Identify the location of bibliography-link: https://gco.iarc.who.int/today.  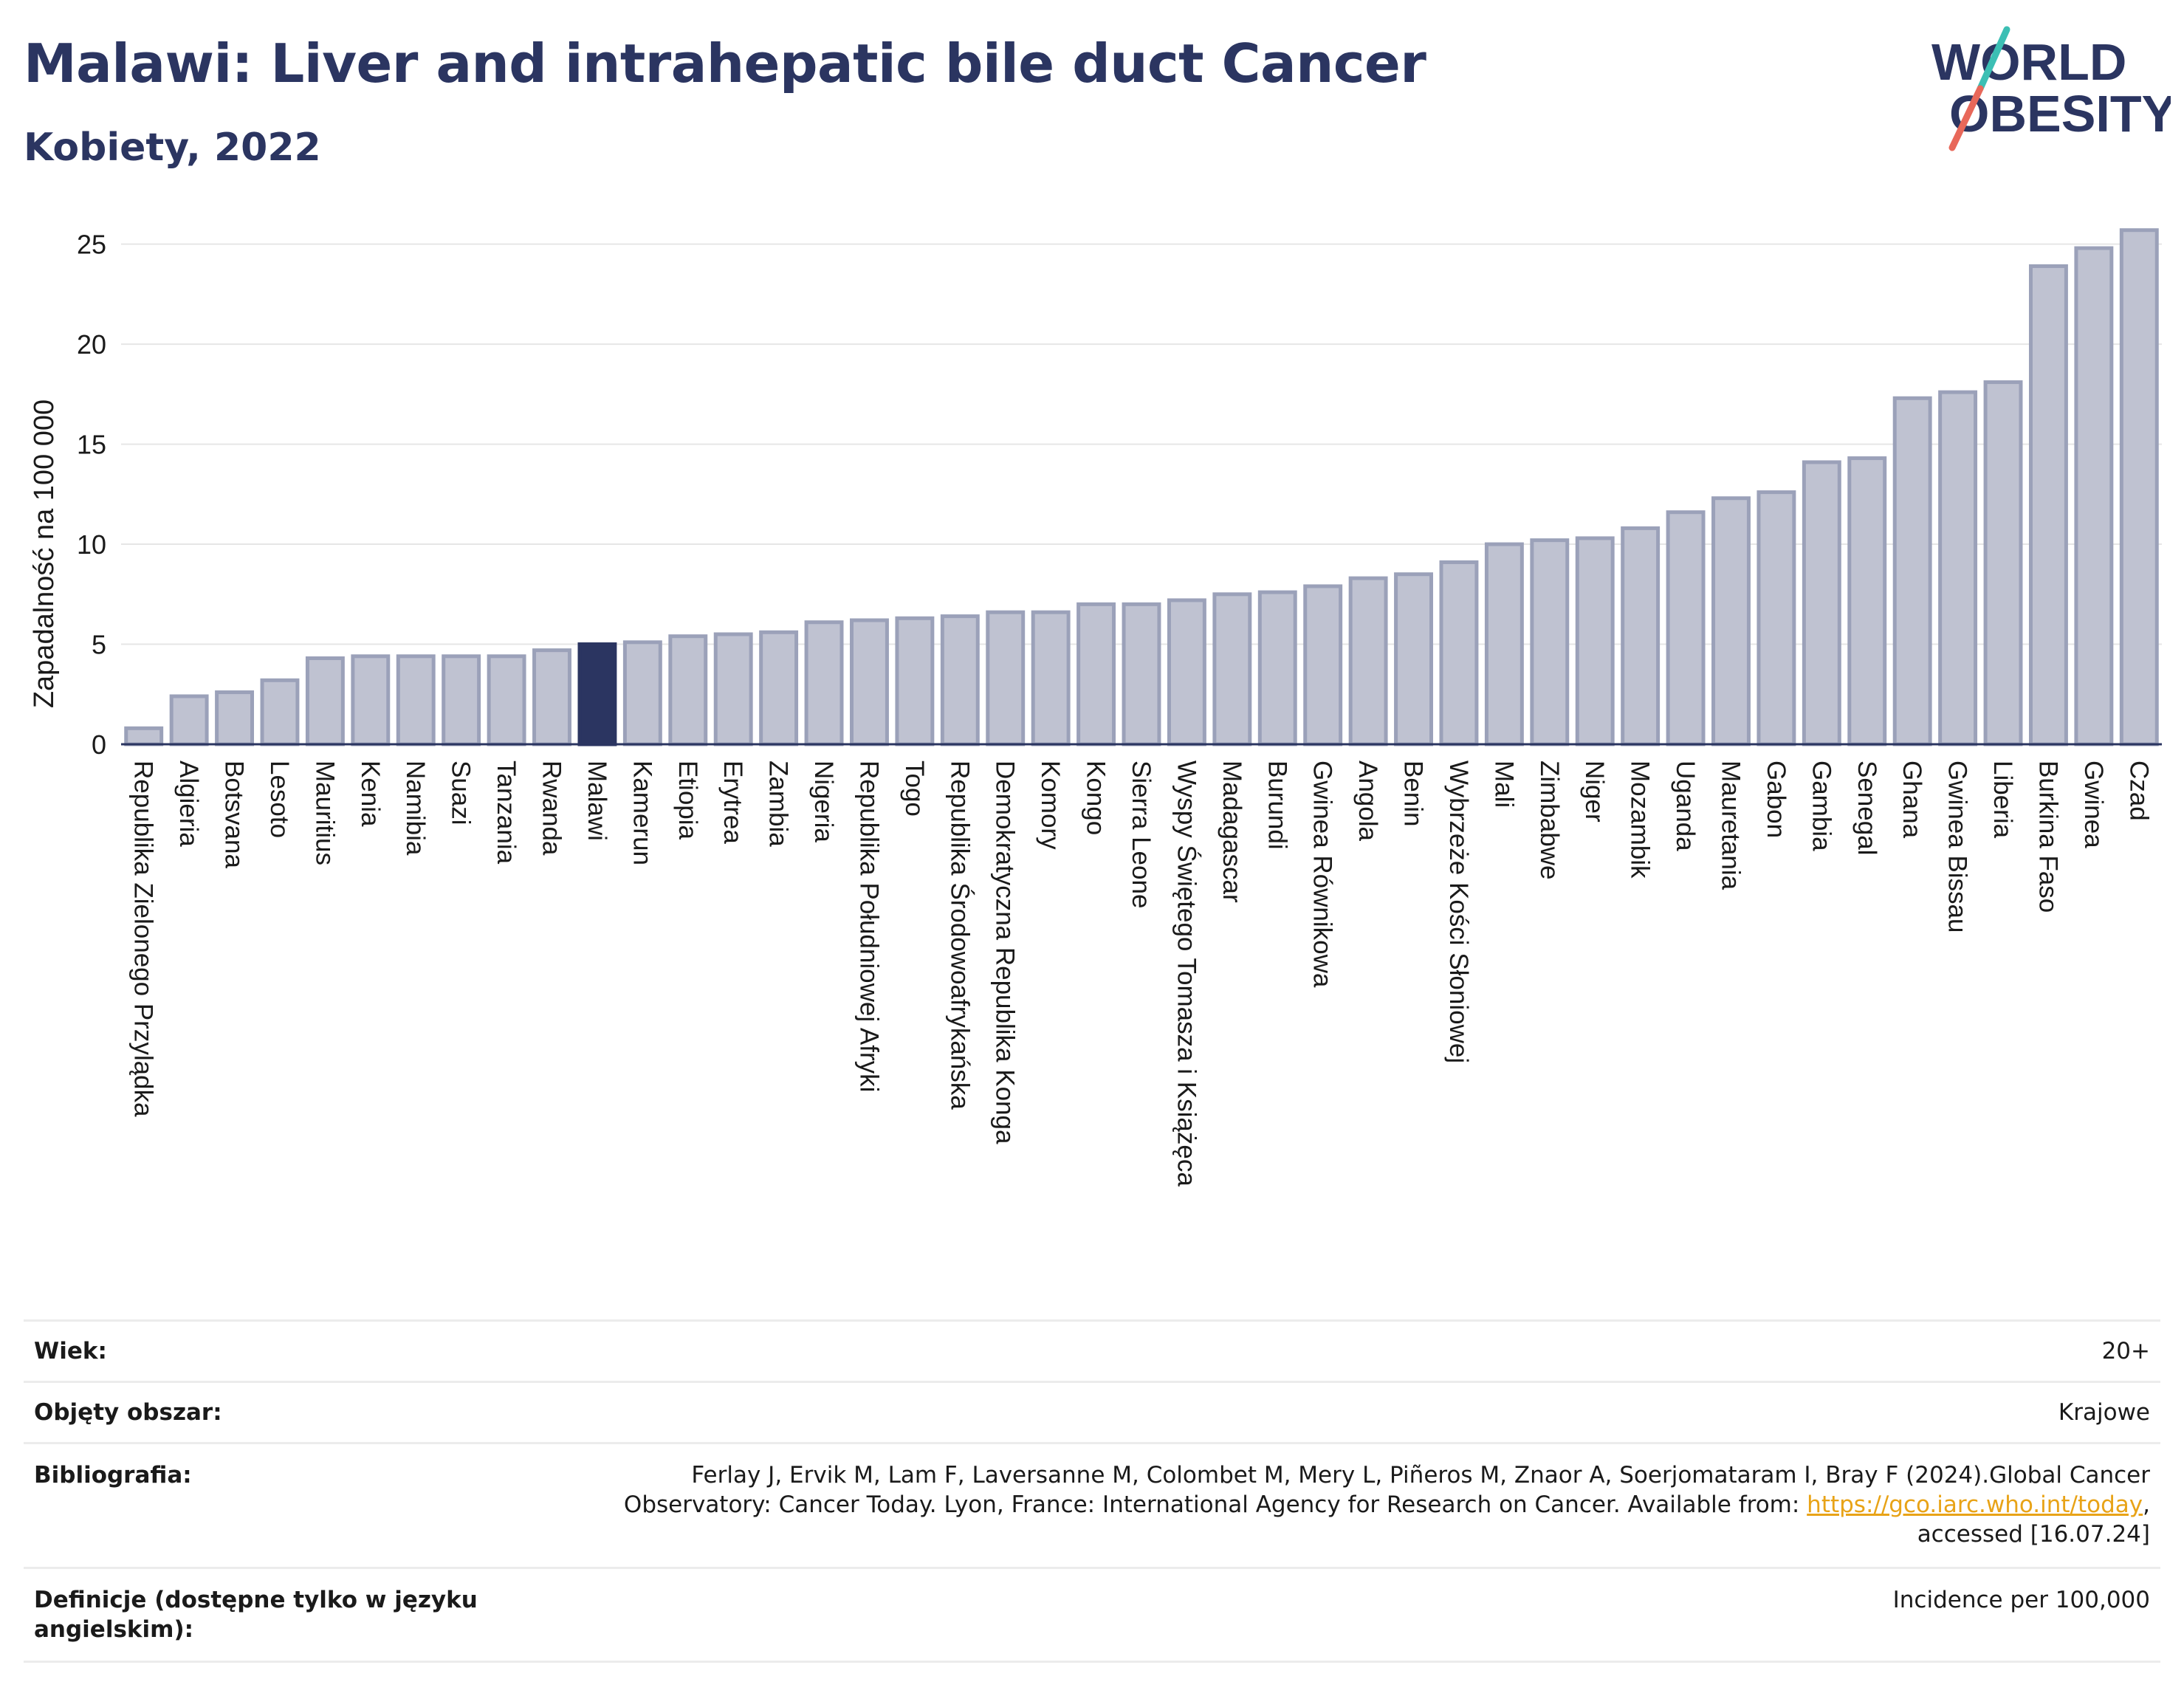
(1975, 1504).